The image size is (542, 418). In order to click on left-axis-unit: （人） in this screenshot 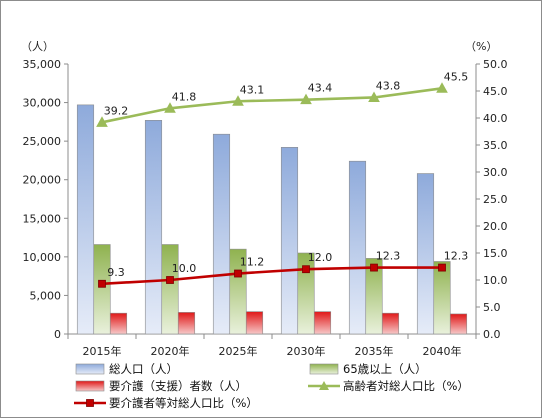, I will do `click(37, 46)`.